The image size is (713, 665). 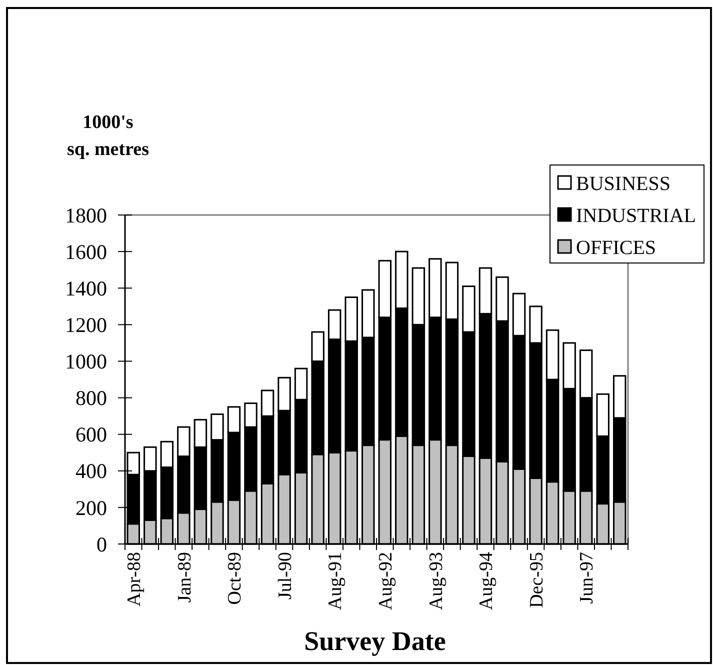 I want to click on legend-label: OFFICES, so click(x=616, y=248).